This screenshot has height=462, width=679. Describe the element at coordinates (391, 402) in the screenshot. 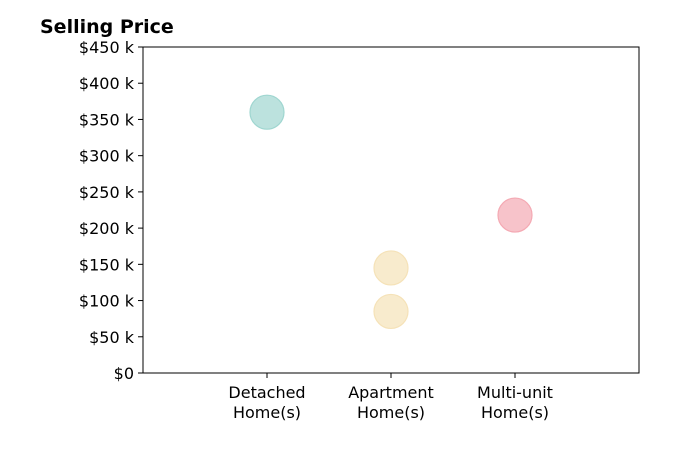

I see `x-tick-label: Apartment Home(s)` at that location.